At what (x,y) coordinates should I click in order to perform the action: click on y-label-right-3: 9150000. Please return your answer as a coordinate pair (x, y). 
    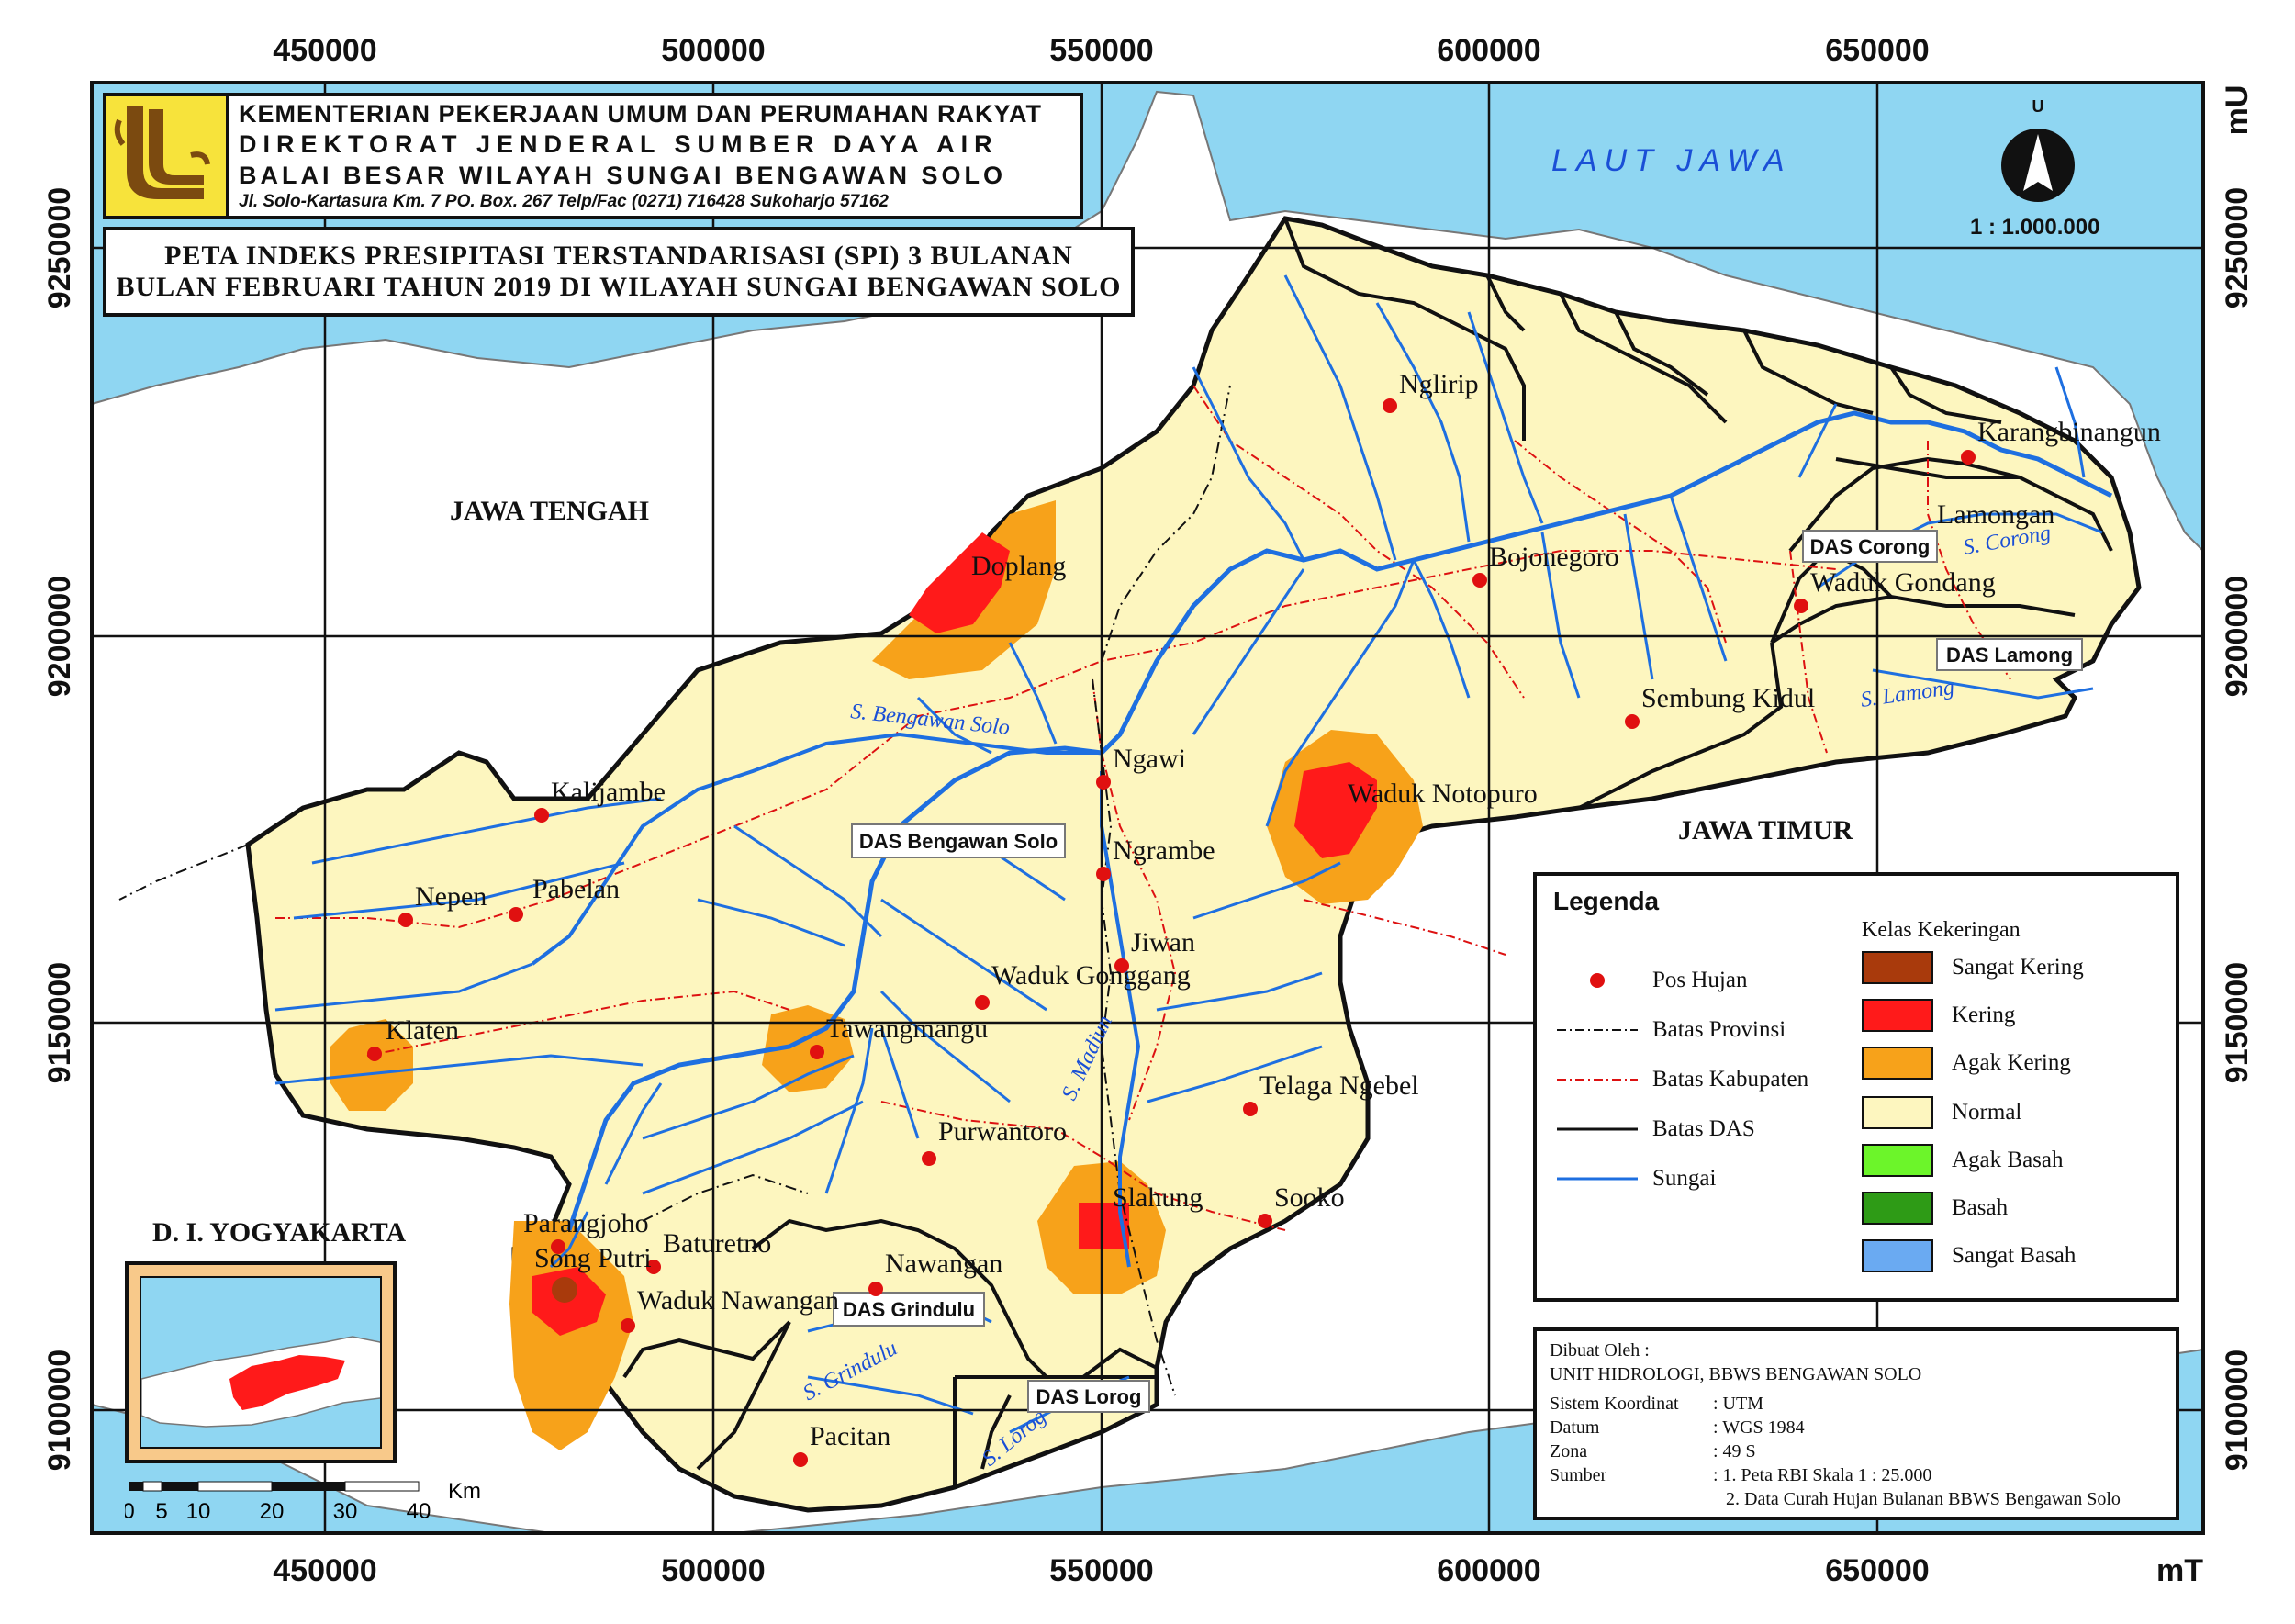
    Looking at the image, I should click on (2237, 1022).